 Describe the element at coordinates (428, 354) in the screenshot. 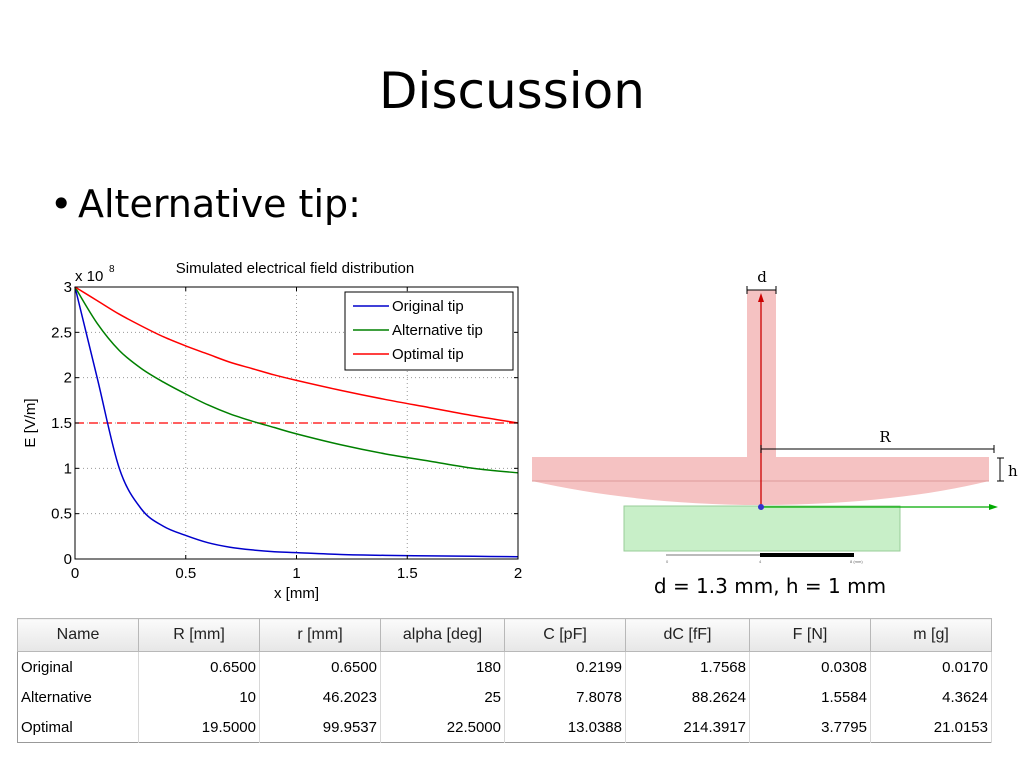

I see `legend-label-2: Optimal tip` at that location.